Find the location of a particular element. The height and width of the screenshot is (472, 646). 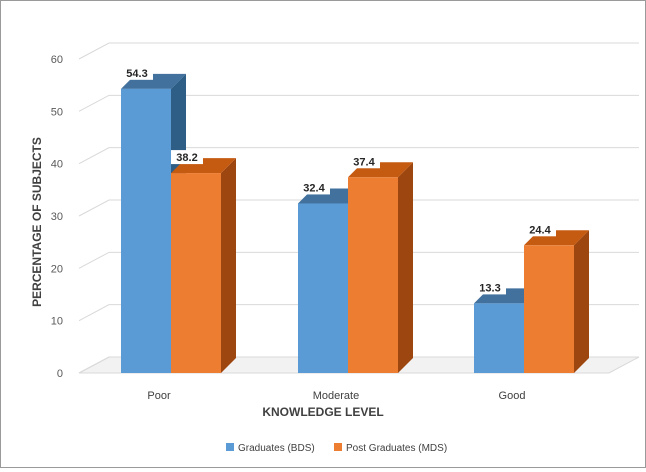

data-label-text: 54.3 is located at coordinates (136, 74).